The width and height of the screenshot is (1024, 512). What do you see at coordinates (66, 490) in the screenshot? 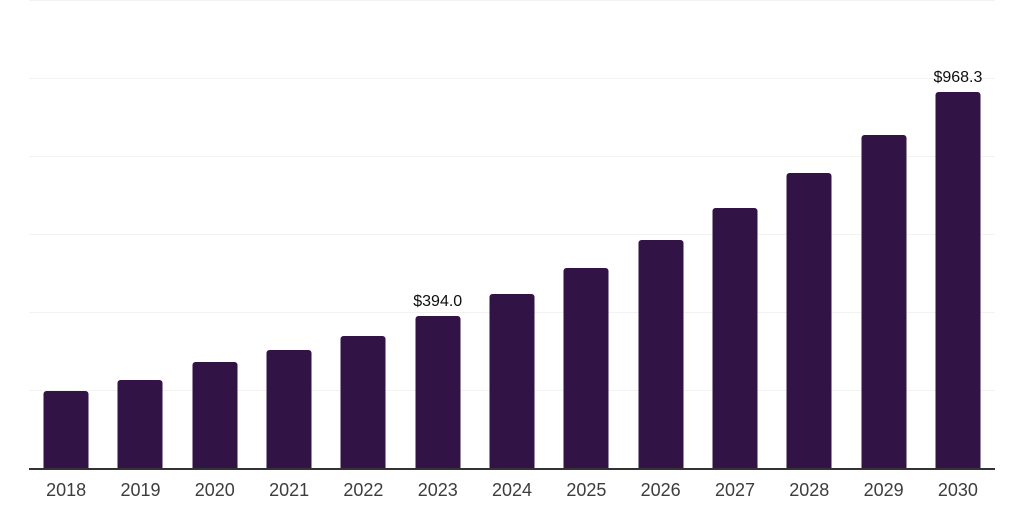
I see `x-tick-label-2018: 2018` at bounding box center [66, 490].